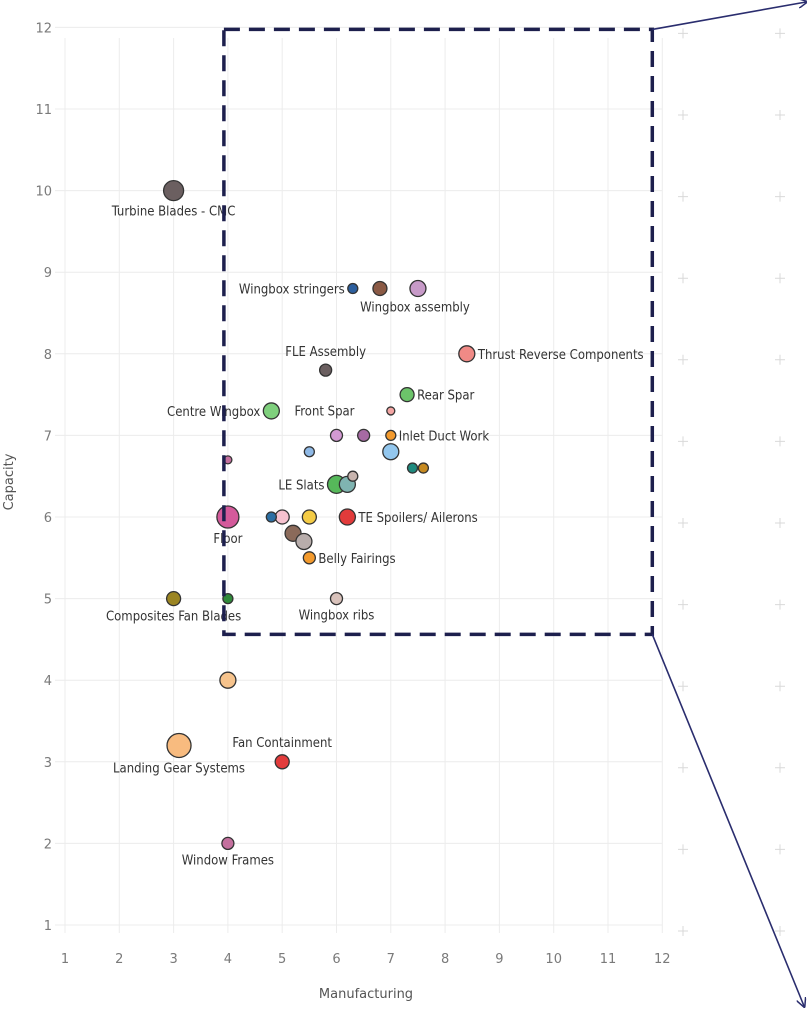 The width and height of the screenshot is (807, 1009). Describe the element at coordinates (173, 617) in the screenshot. I see `point-label: Composites Fan Blades` at that location.